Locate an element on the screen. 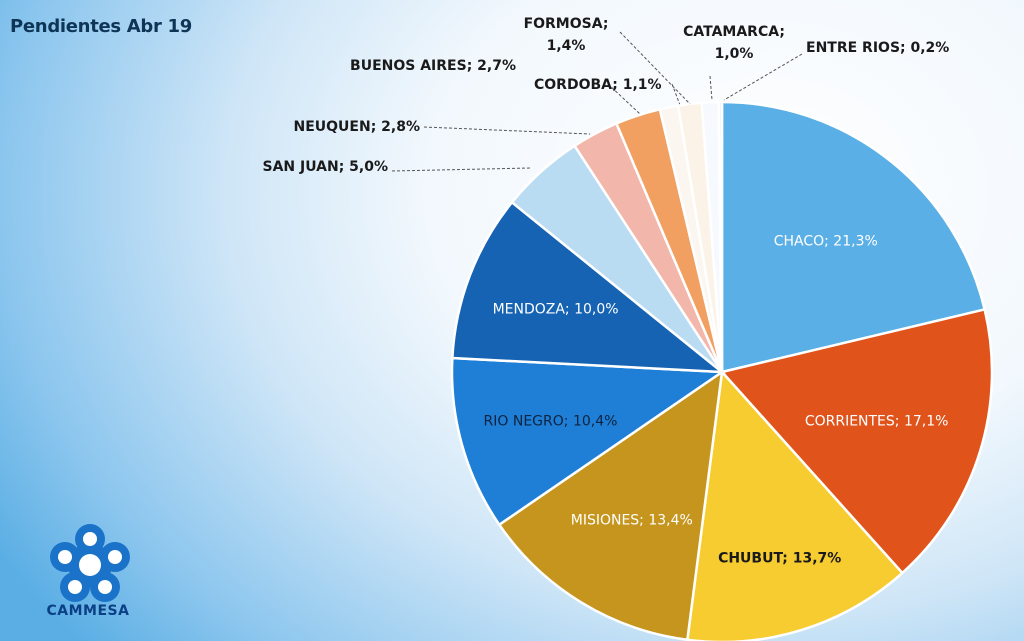 This screenshot has height=641, width=1024. data-label-misiones: MISIONES; 13,4% is located at coordinates (632, 520).